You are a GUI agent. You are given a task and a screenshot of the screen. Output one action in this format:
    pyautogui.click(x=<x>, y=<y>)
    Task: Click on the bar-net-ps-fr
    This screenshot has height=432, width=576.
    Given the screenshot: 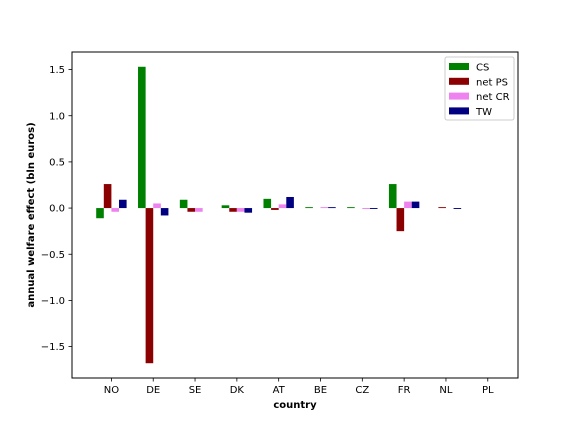 What is the action you would take?
    pyautogui.click(x=400, y=220)
    